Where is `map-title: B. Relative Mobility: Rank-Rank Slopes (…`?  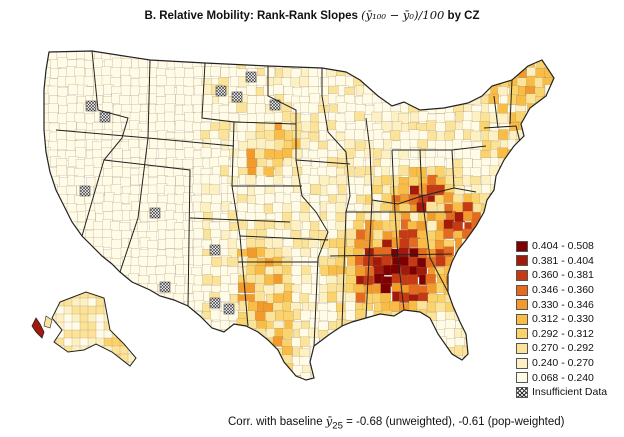
map-title: B. Relative Mobility: Rank-Rank Slopes (… is located at coordinates (312, 15).